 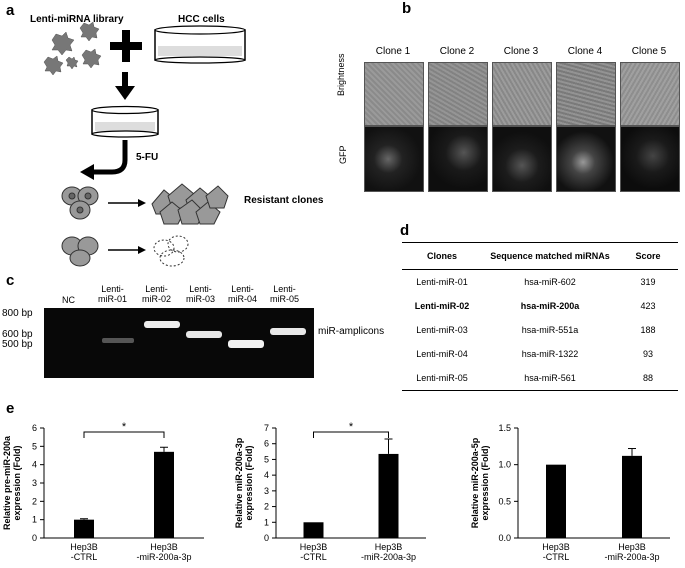 What do you see at coordinates (17, 334) in the screenshot?
I see `ladder-label: 600 bp` at bounding box center [17, 334].